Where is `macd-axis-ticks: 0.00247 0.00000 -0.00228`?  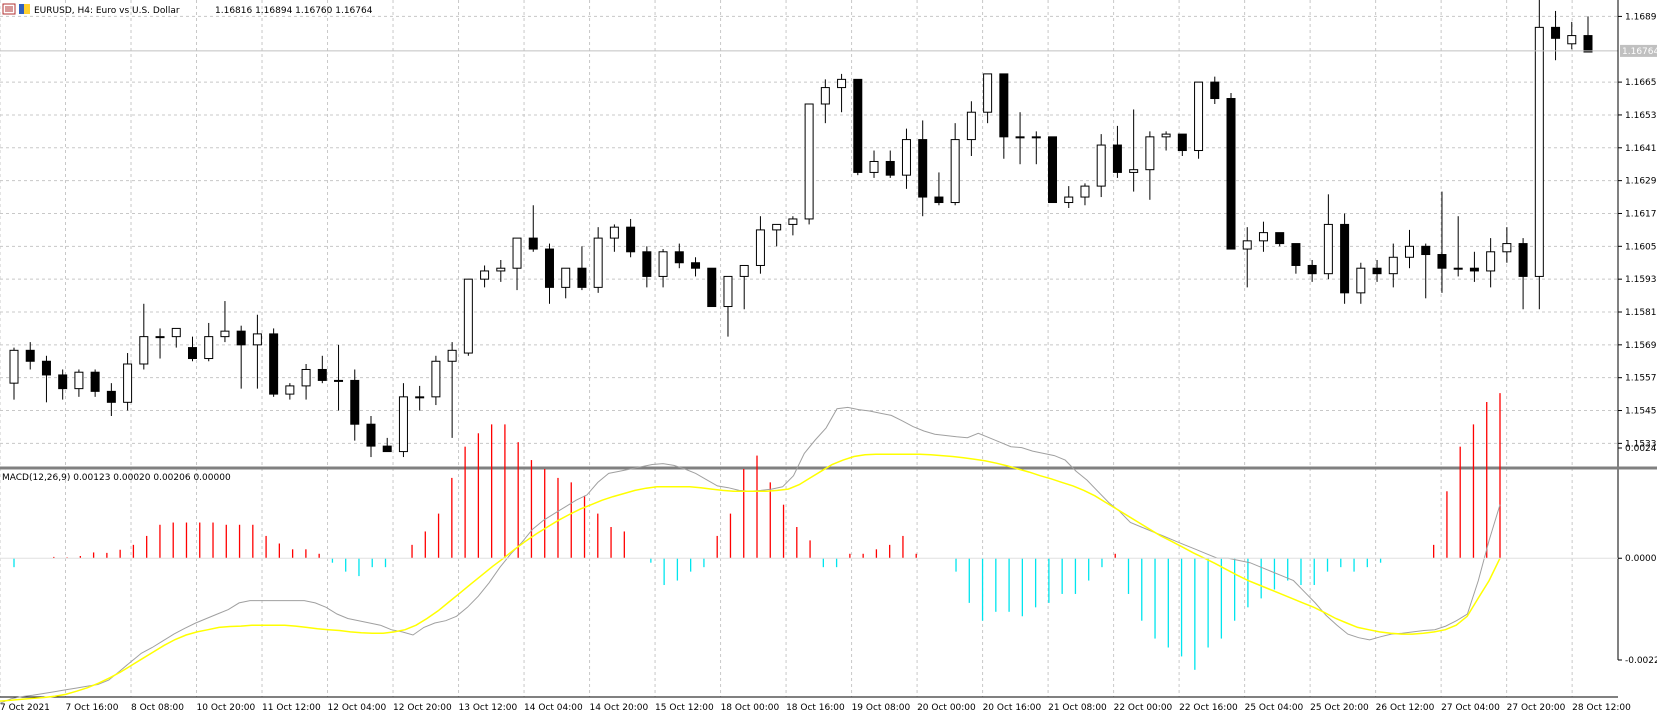
macd-axis-ticks: 0.00247 0.00000 -0.00228 is located at coordinates (1637, 555).